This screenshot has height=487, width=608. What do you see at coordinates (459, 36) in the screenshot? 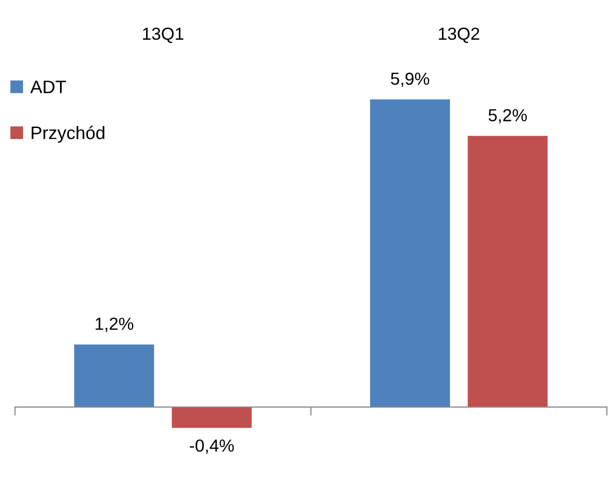
I see `x-tick-label: 13Q2` at bounding box center [459, 36].